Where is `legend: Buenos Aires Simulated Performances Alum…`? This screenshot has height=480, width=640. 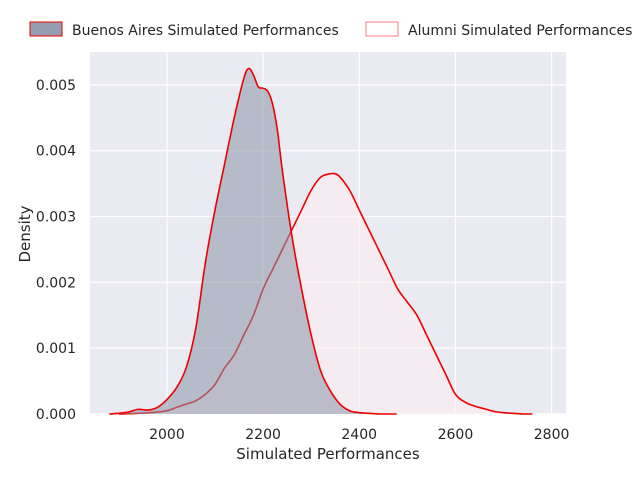
legend: Buenos Aires Simulated Performances Alum… is located at coordinates (330, 30).